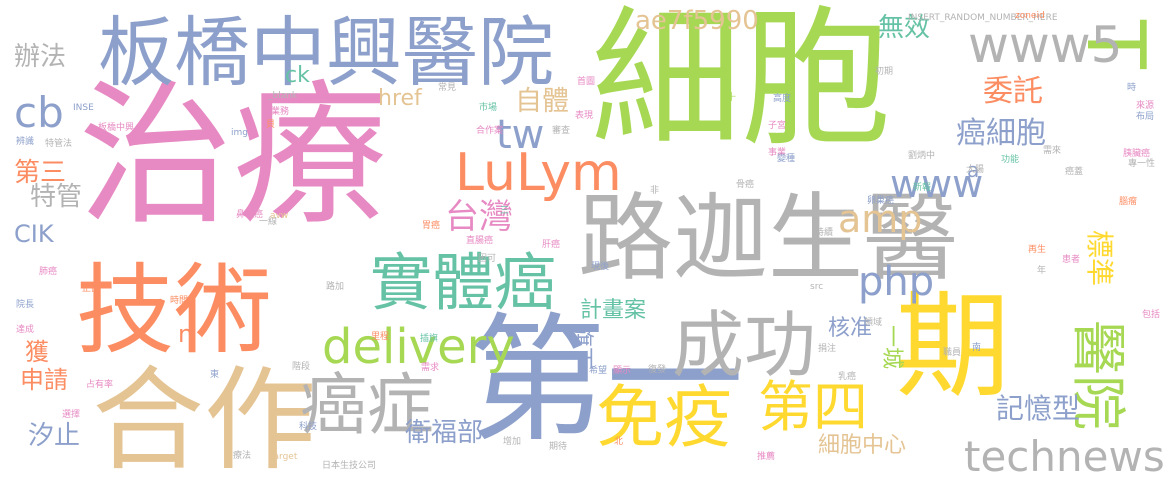 The image size is (1175, 482). Describe the element at coordinates (600, 267) in the screenshot. I see `word-129: 現後` at that location.